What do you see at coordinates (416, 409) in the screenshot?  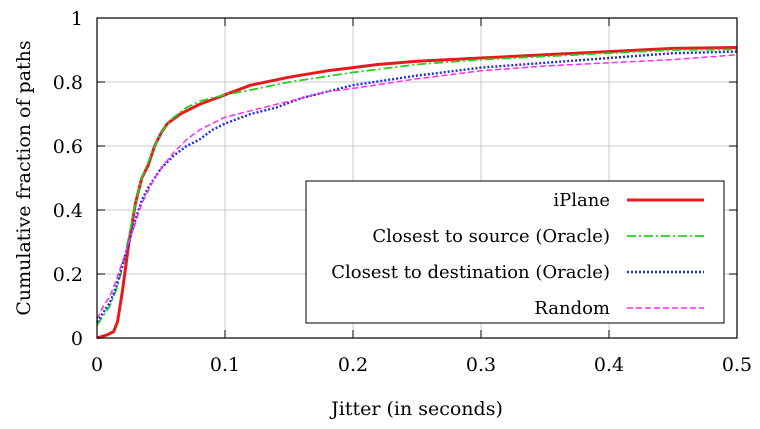 I see `x-axis-title: Jitter (in seconds)` at bounding box center [416, 409].